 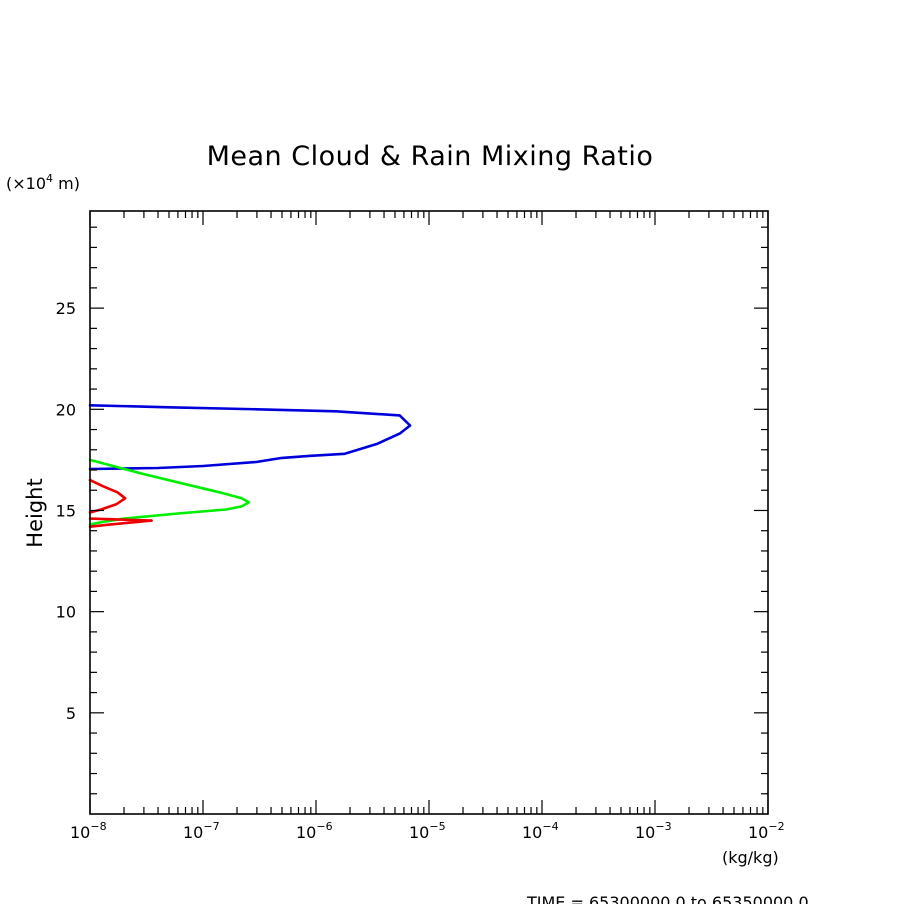 I want to click on x-unit-label: (kg/kg), so click(x=750, y=857).